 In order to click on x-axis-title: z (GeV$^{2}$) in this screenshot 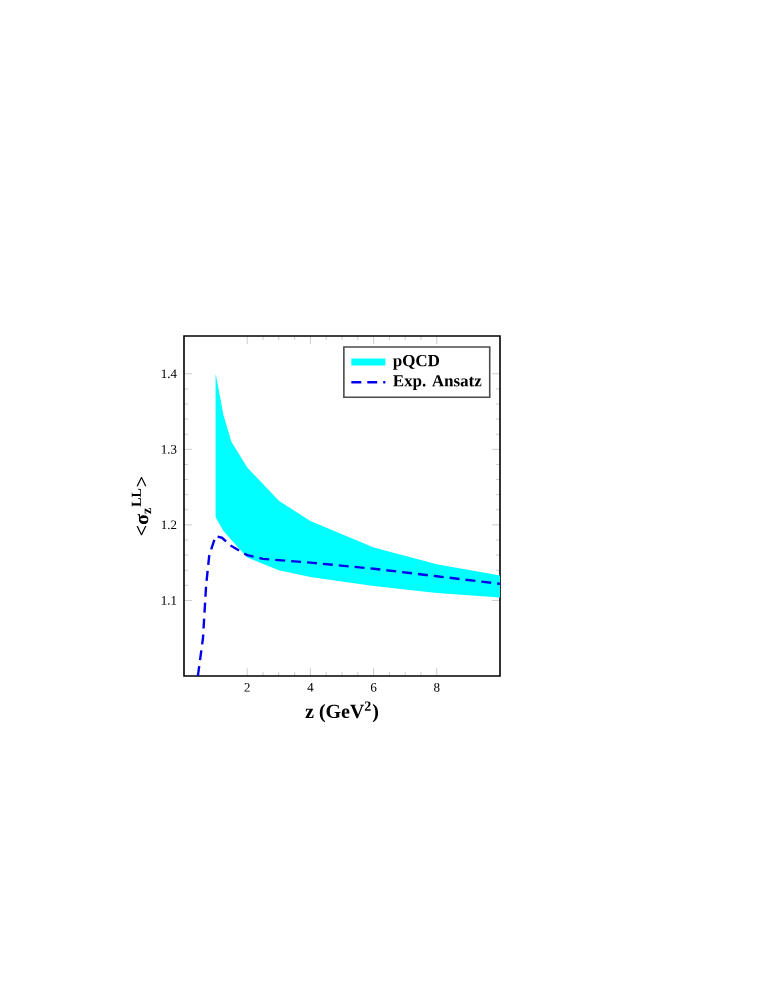, I will do `click(342, 712)`.